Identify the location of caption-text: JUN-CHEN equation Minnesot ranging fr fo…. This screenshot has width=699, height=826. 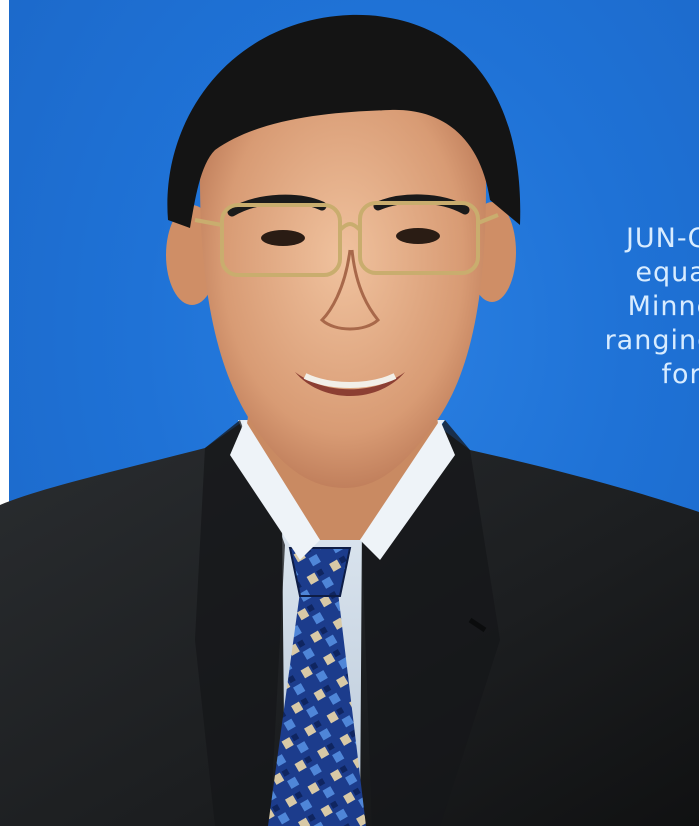
(569, 307).